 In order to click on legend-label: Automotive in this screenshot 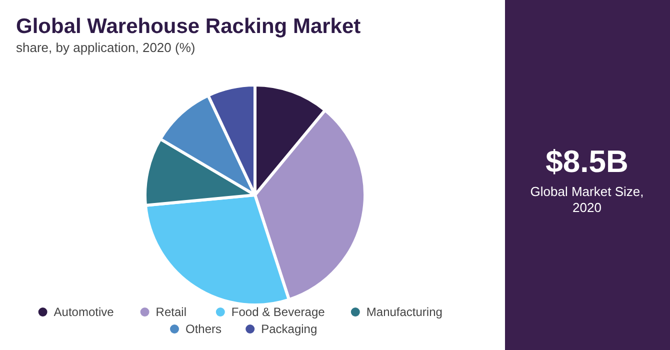, I will do `click(84, 312)`.